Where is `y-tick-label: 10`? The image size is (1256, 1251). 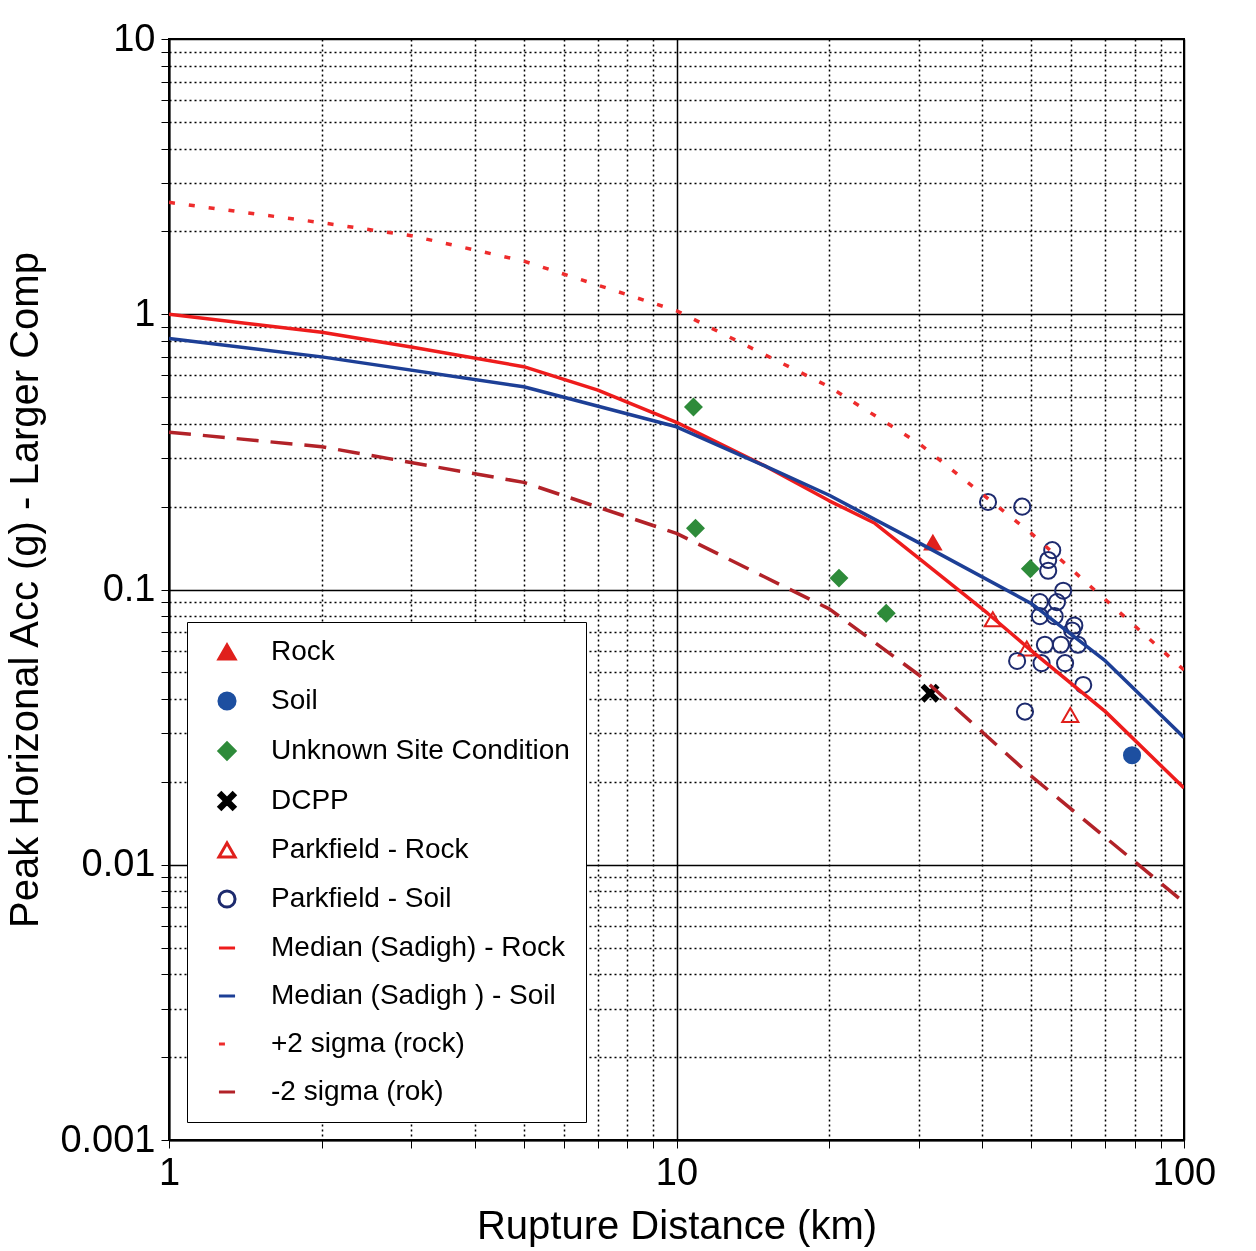
y-tick-label: 10 is located at coordinates (134, 37).